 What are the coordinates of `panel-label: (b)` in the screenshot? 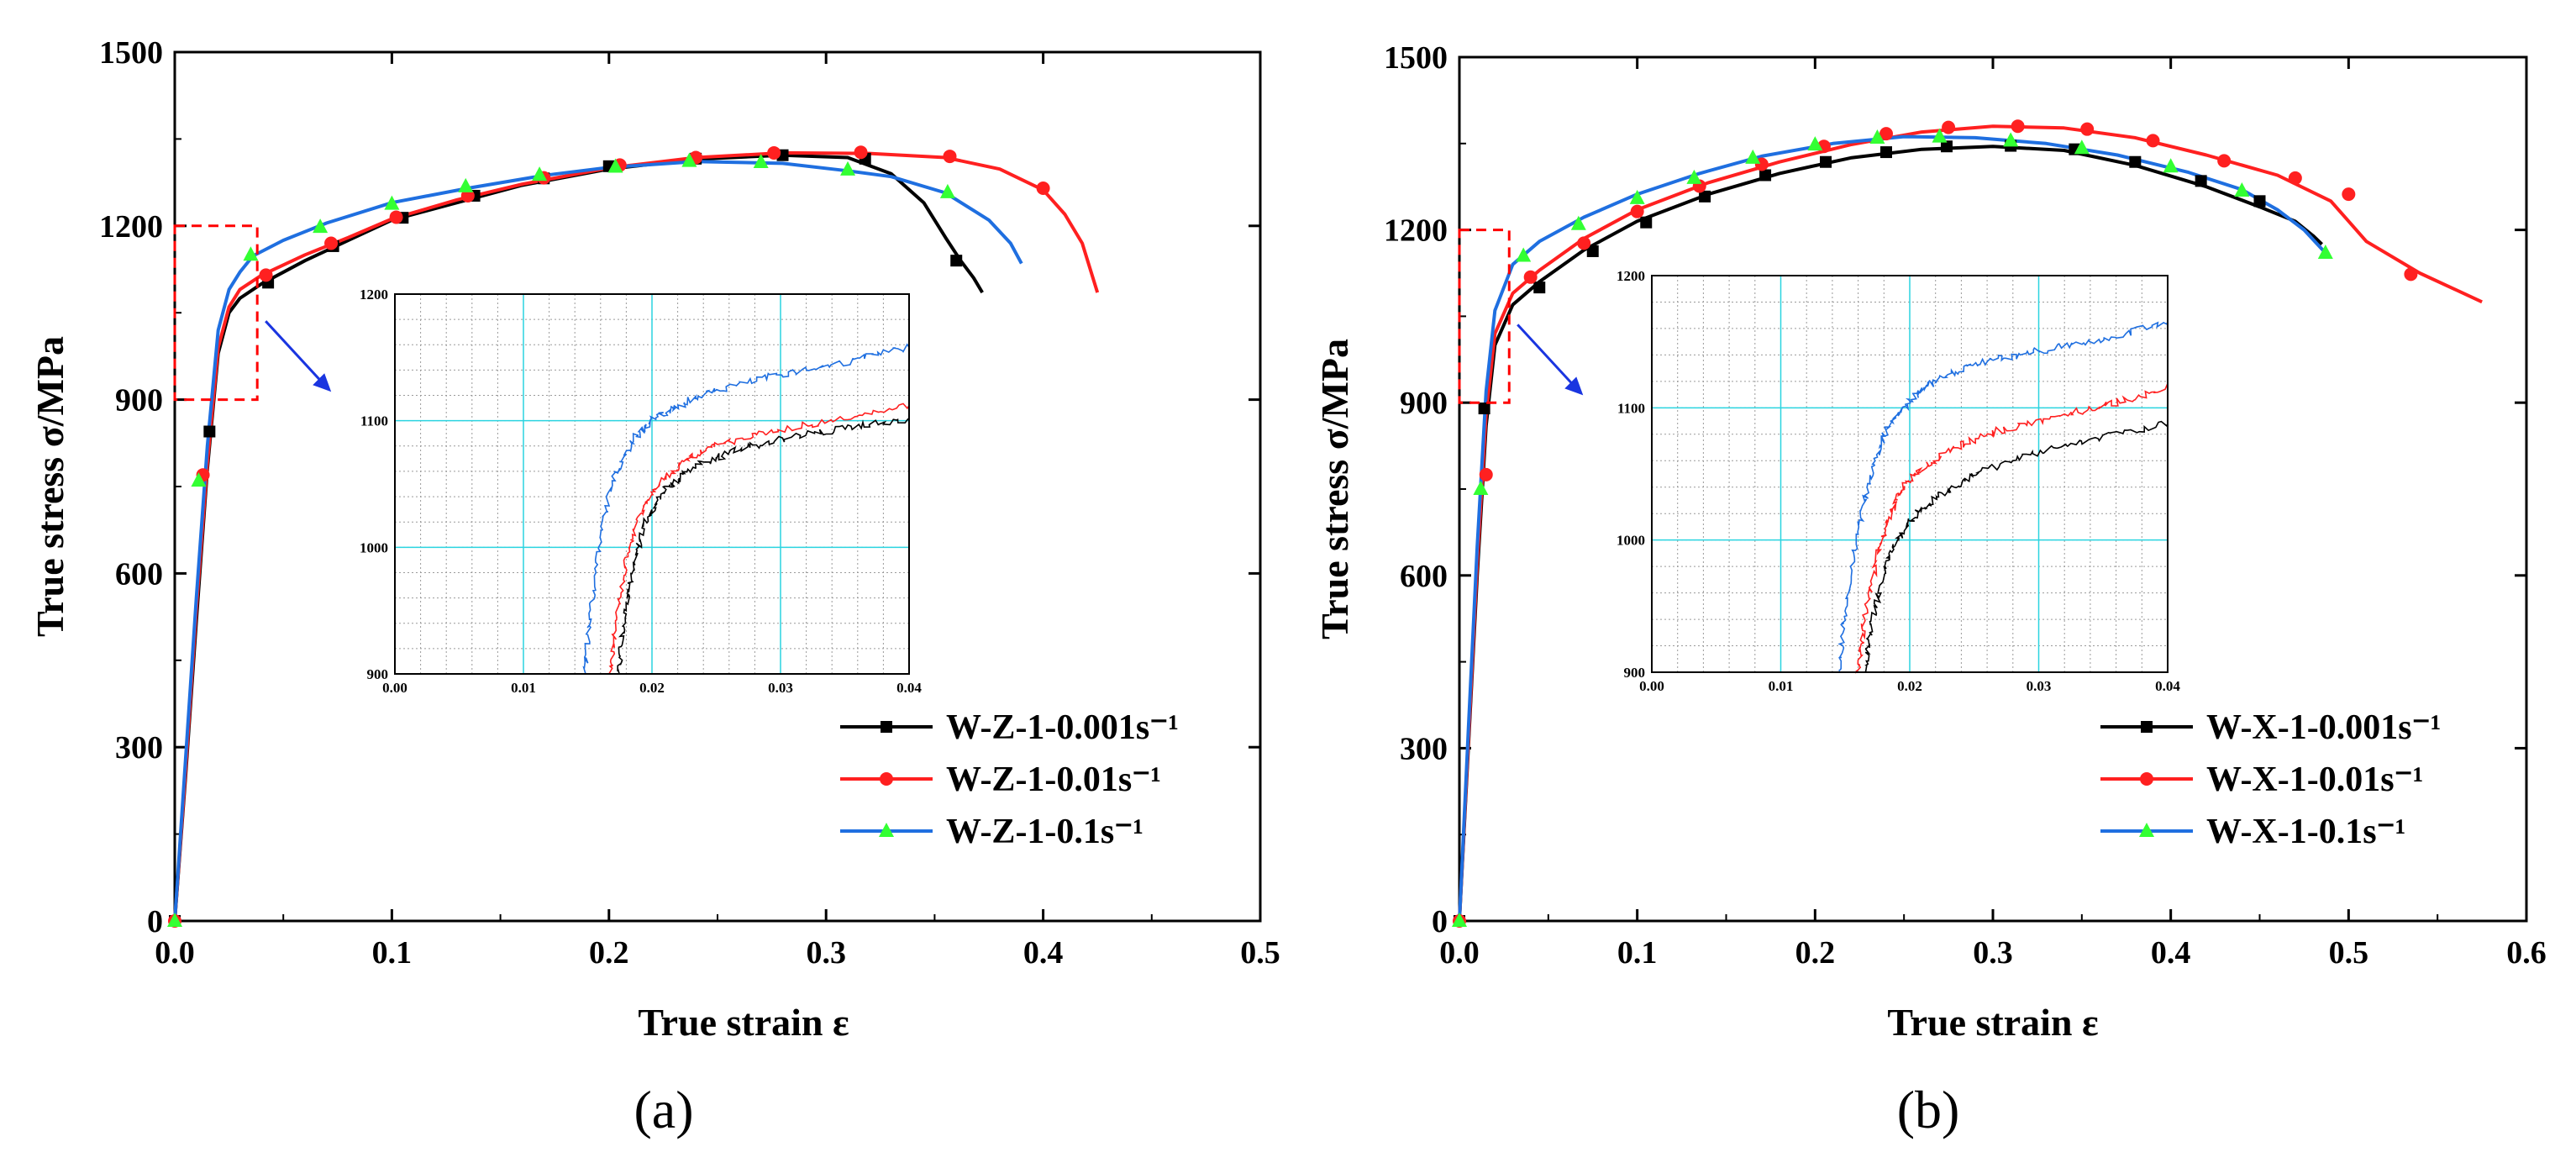 It's located at (1928, 1109).